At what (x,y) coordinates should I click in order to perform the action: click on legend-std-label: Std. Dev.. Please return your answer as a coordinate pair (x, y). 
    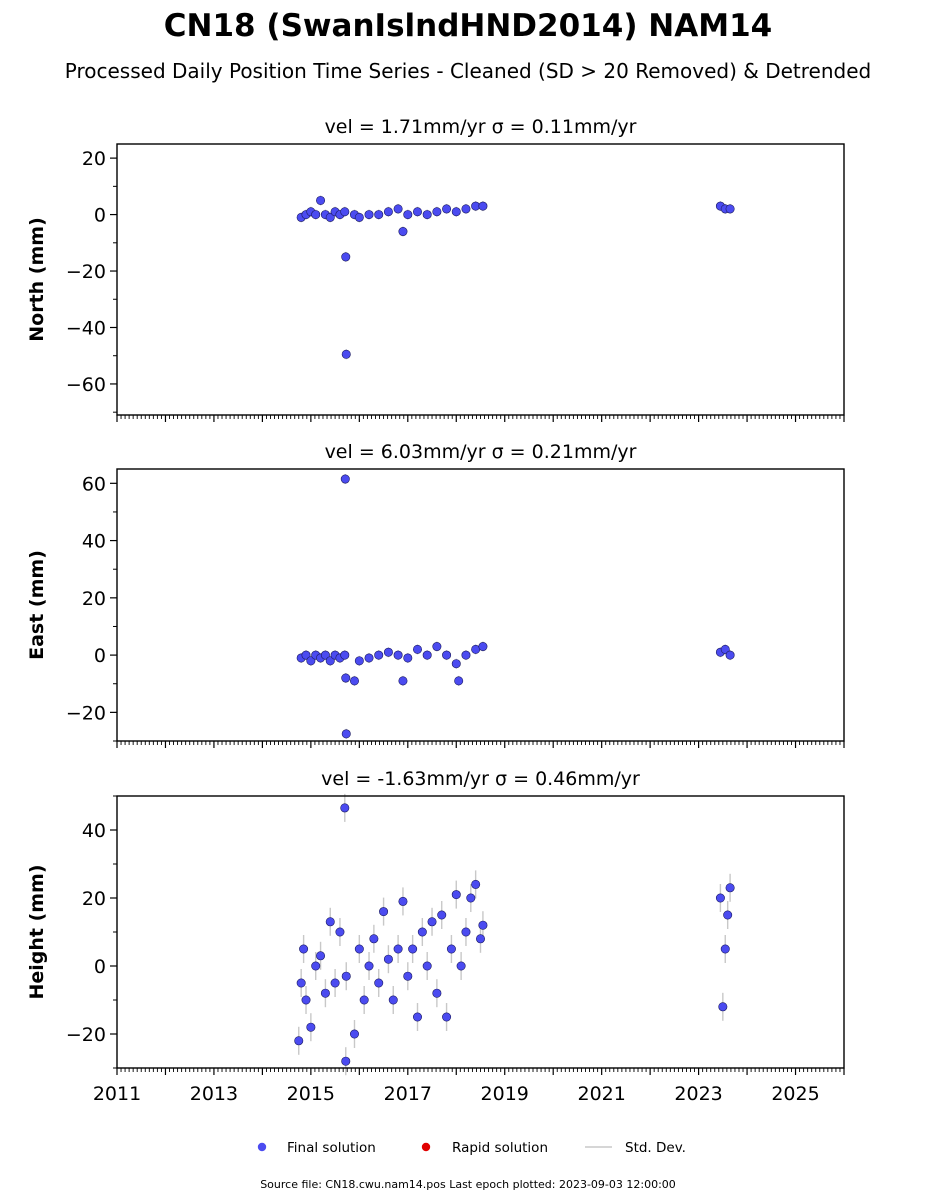
    Looking at the image, I should click on (655, 1148).